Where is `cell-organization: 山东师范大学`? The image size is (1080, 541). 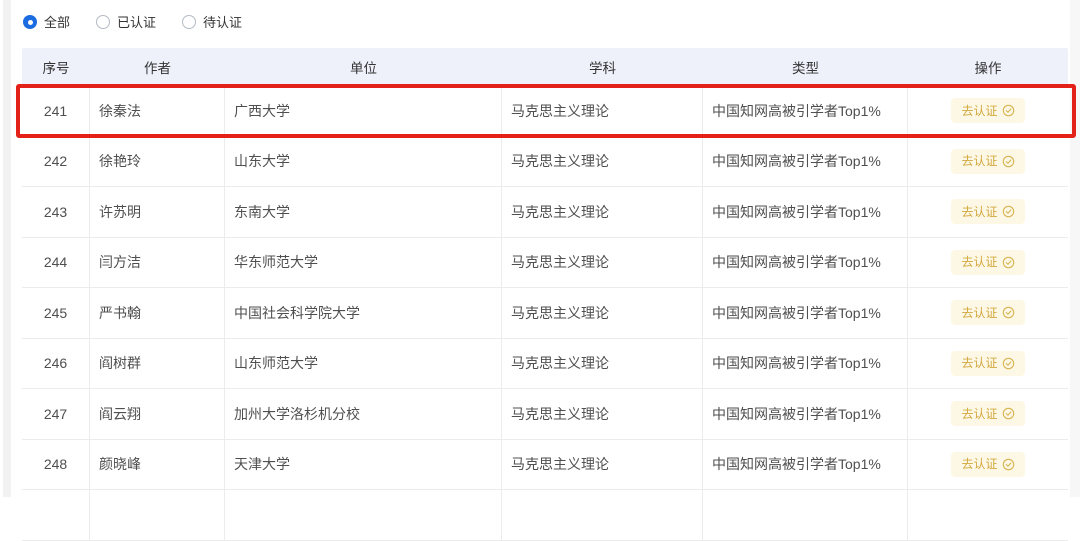
cell-organization: 山东师范大学 is located at coordinates (363, 363).